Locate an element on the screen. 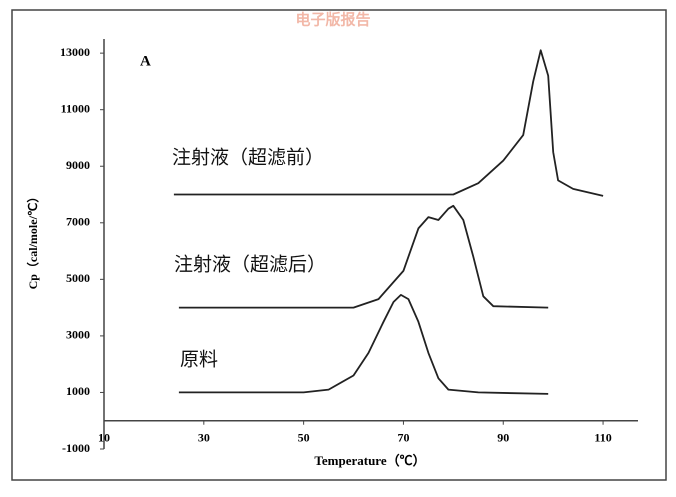 The width and height of the screenshot is (676, 497). y-tick-label: 5000 is located at coordinates (78, 278).